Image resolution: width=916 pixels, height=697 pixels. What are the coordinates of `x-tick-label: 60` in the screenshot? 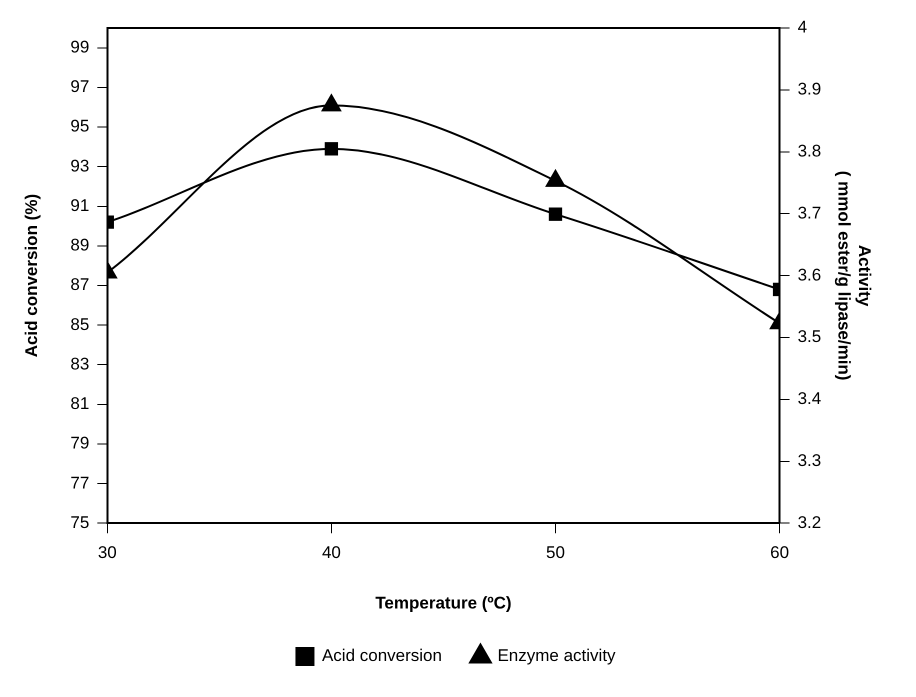 It's located at (780, 552).